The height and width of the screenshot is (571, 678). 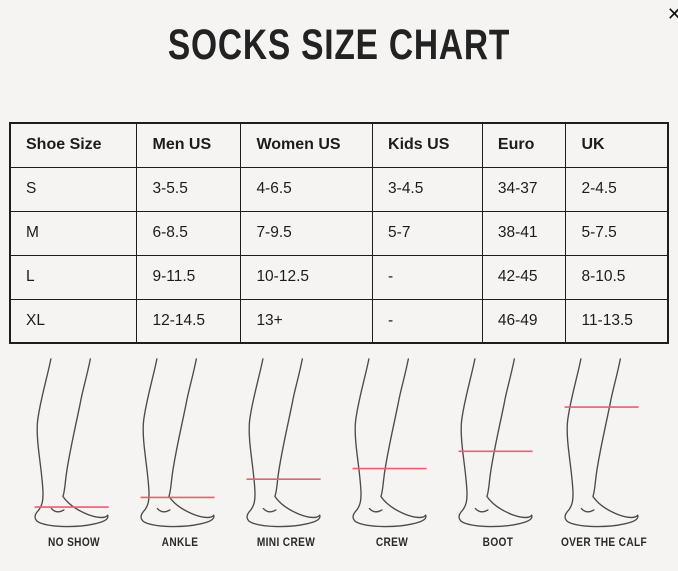 What do you see at coordinates (617, 145) in the screenshot?
I see `column-header: UK` at bounding box center [617, 145].